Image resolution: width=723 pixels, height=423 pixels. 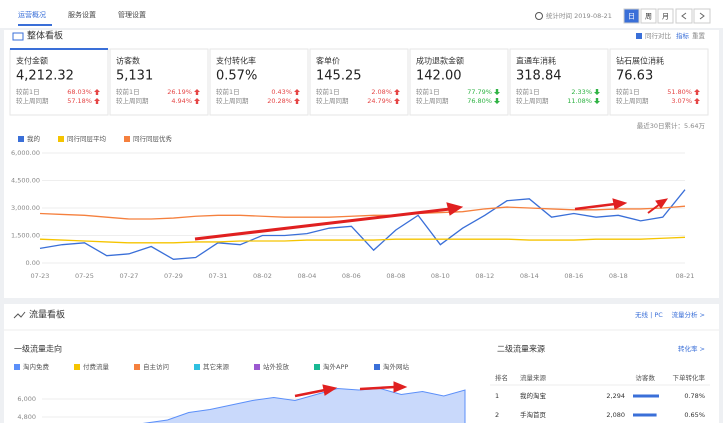 I want to click on period-label: 日, so click(x=631, y=17).